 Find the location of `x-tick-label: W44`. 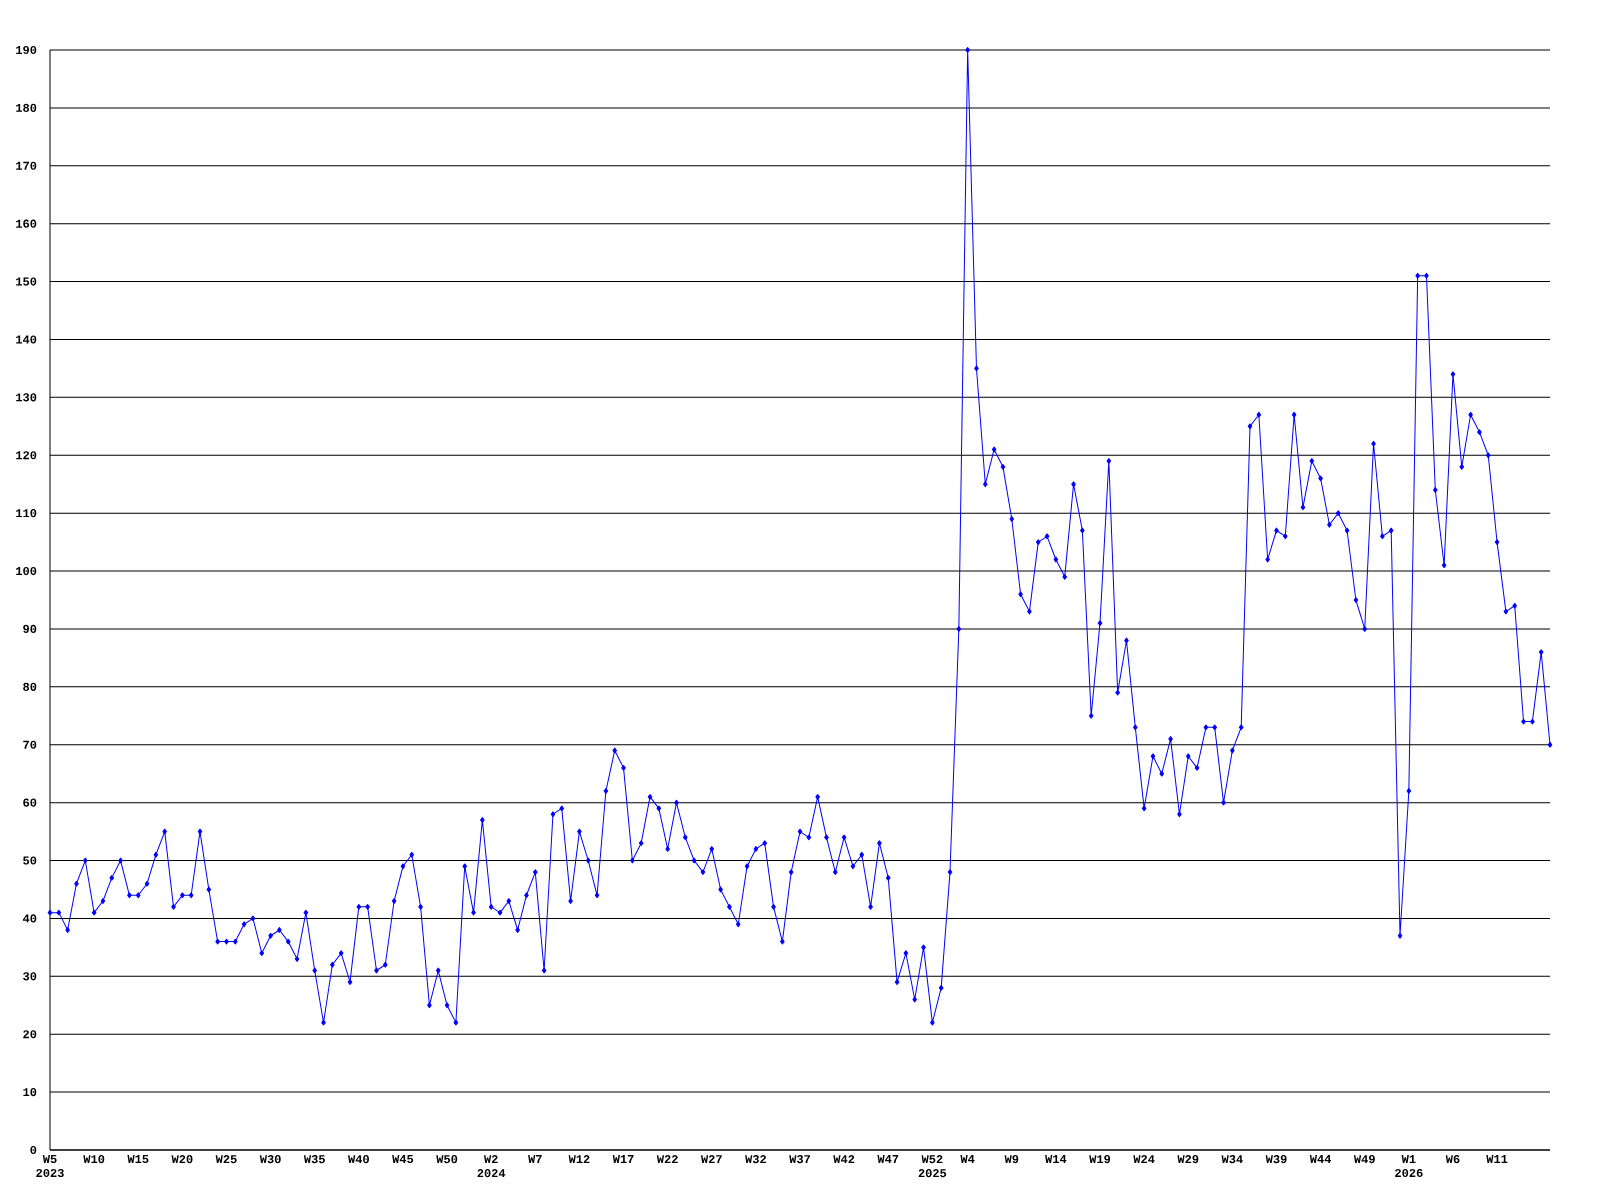

x-tick-label: W44 is located at coordinates (1320, 1159).